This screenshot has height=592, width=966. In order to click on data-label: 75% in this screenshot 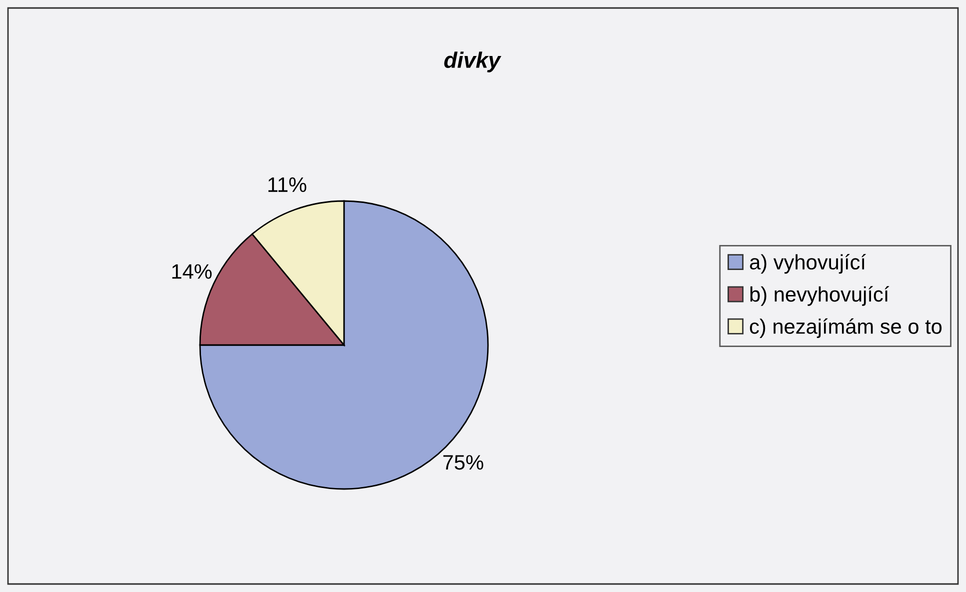, I will do `click(463, 462)`.